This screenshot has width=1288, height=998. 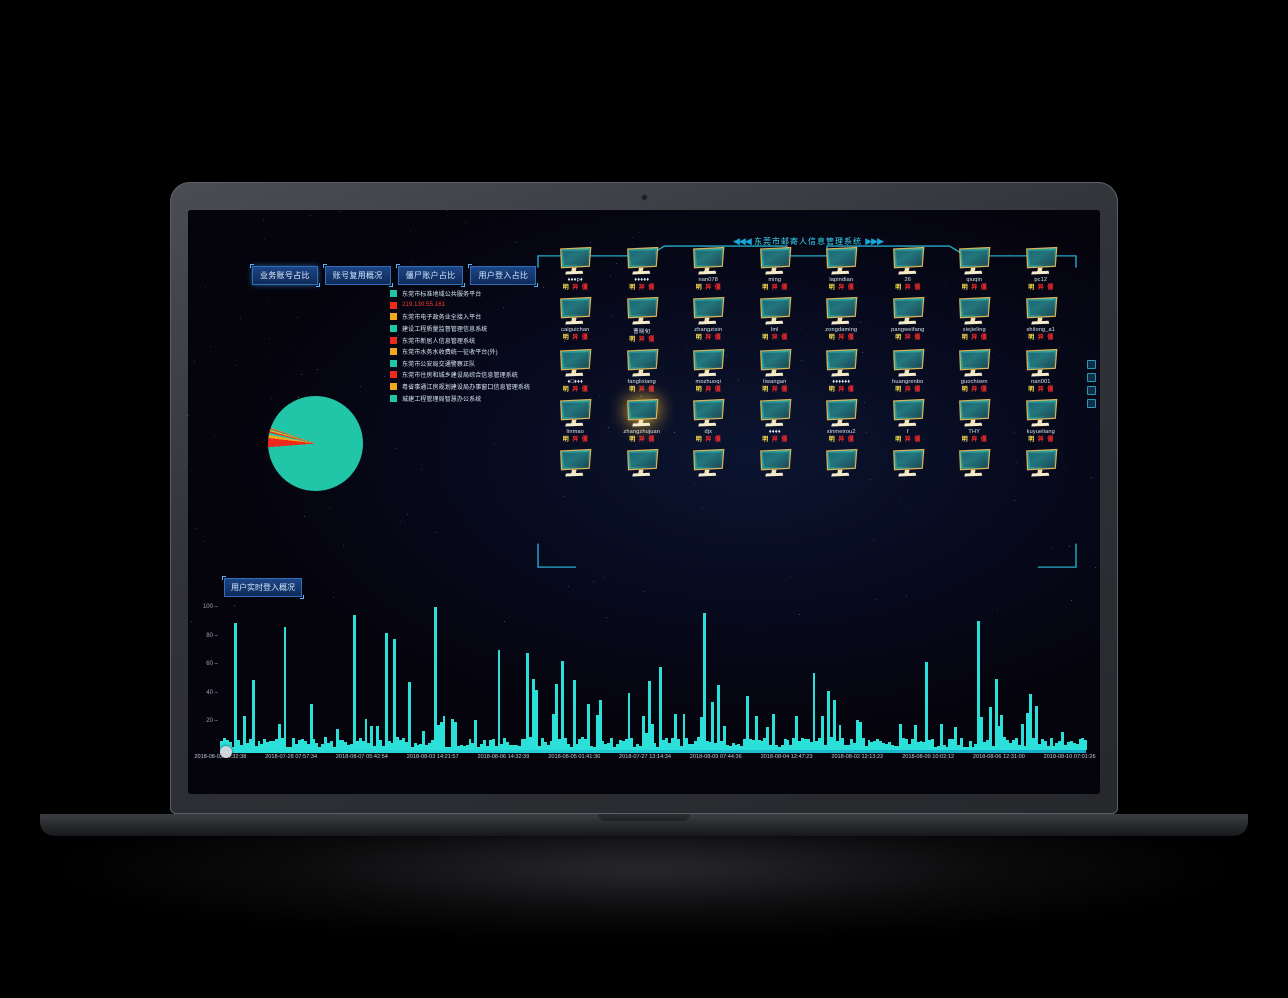 What do you see at coordinates (430, 275) in the screenshot?
I see `tab-3: 僵尸账户占比` at bounding box center [430, 275].